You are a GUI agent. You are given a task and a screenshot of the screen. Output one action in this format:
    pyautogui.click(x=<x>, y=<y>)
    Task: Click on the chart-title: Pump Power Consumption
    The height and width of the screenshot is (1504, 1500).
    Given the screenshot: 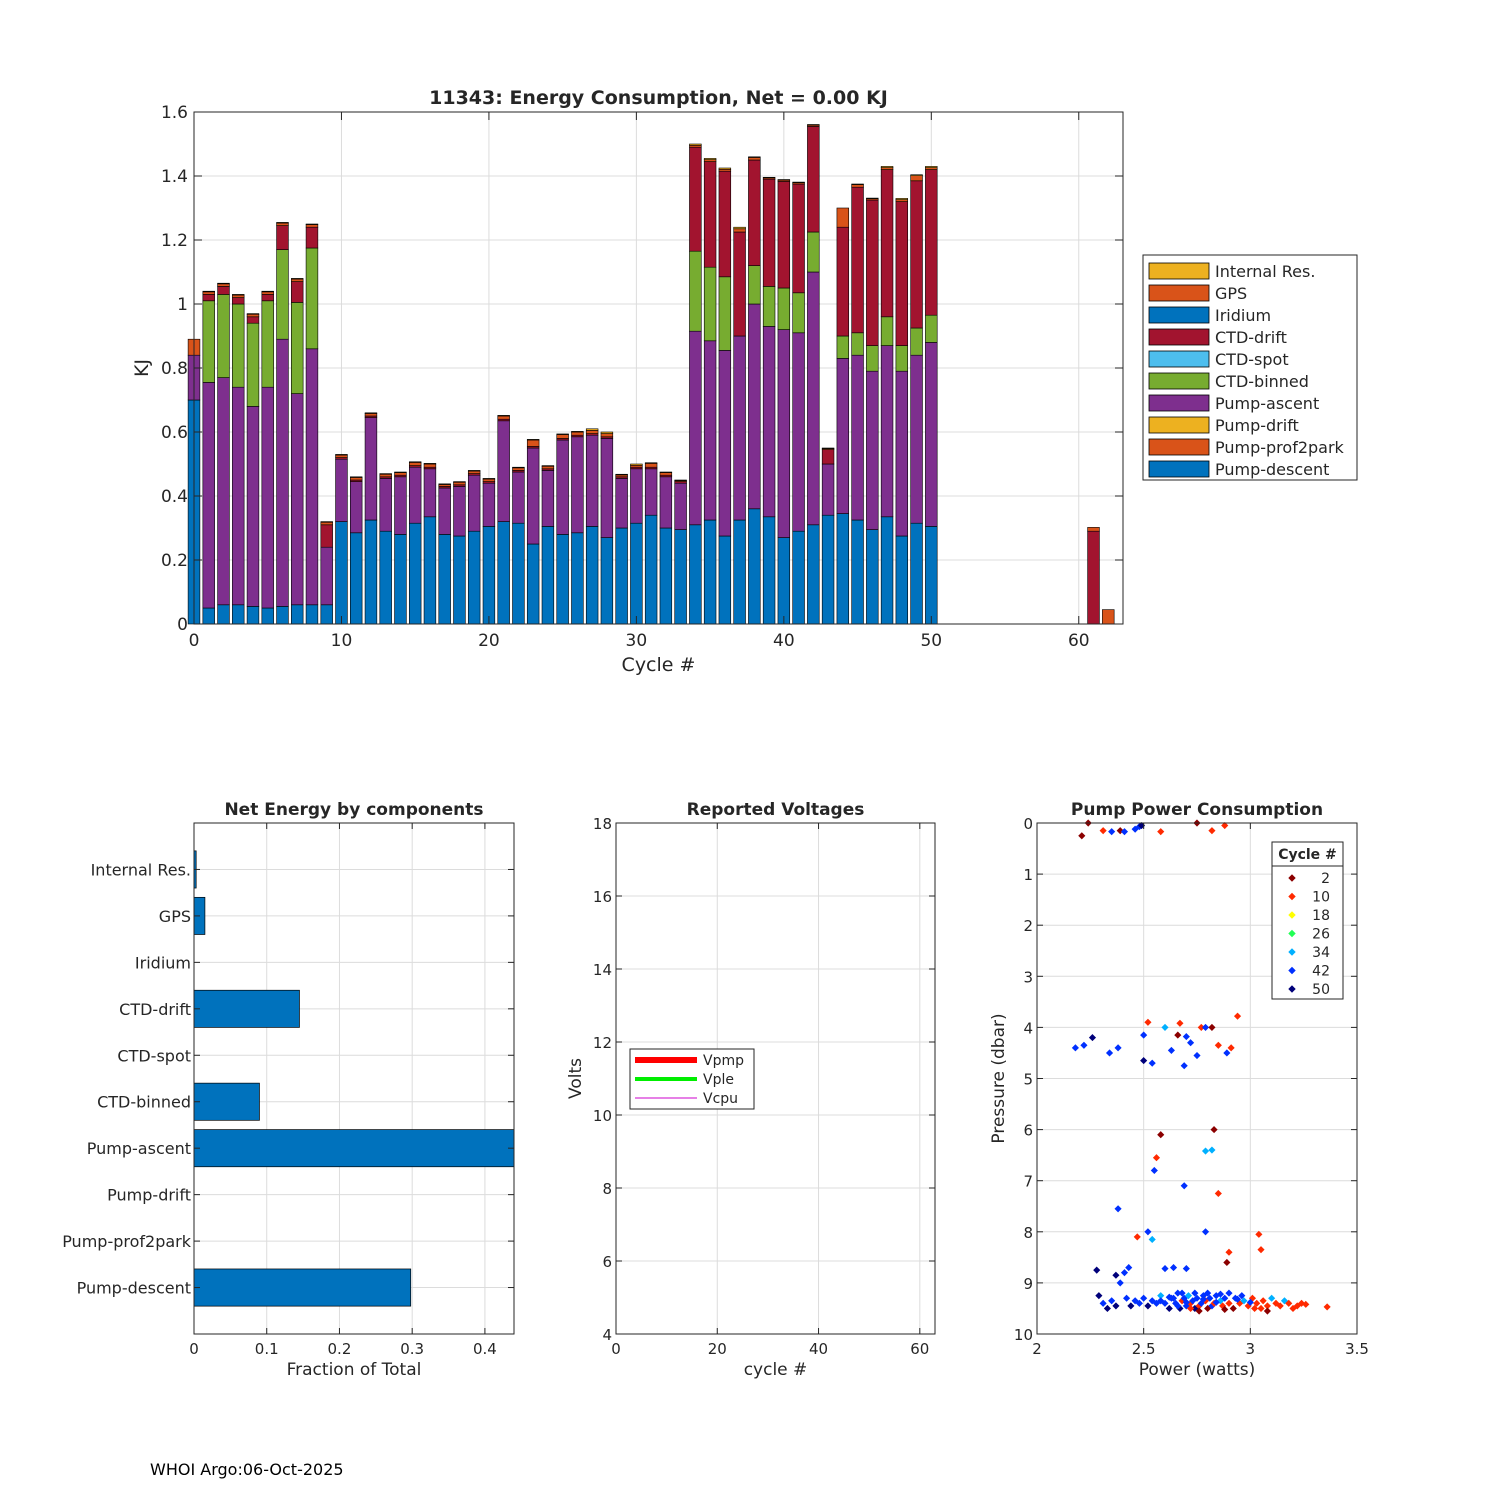 What is the action you would take?
    pyautogui.click(x=1197, y=810)
    